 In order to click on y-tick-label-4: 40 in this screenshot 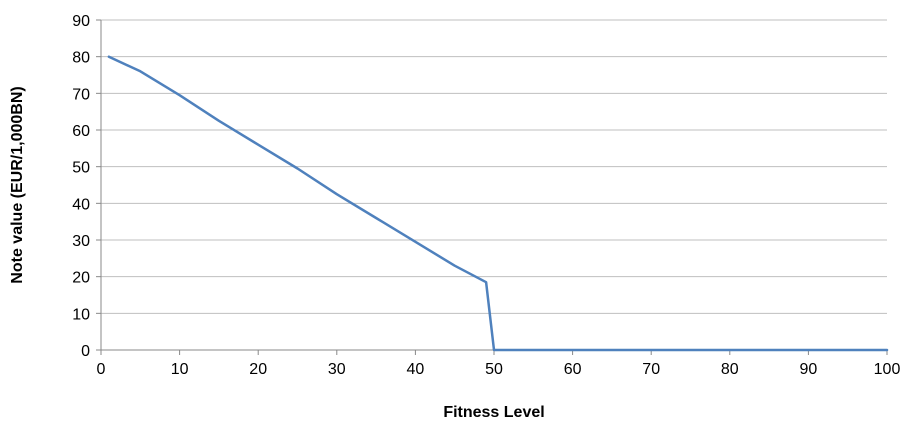, I will do `click(81, 204)`.